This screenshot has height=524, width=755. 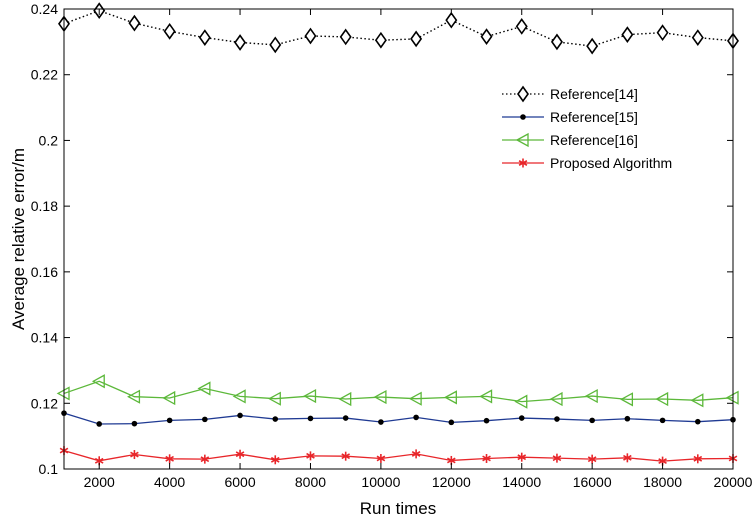 I want to click on y-tick-label: 0.12, so click(x=44, y=403).